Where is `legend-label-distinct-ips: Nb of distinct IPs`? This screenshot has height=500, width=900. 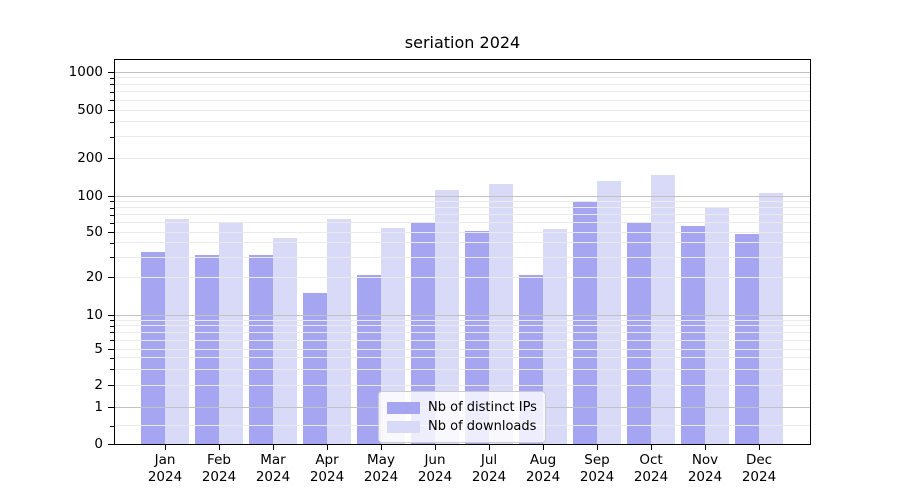 legend-label-distinct-ips: Nb of distinct IPs is located at coordinates (482, 407).